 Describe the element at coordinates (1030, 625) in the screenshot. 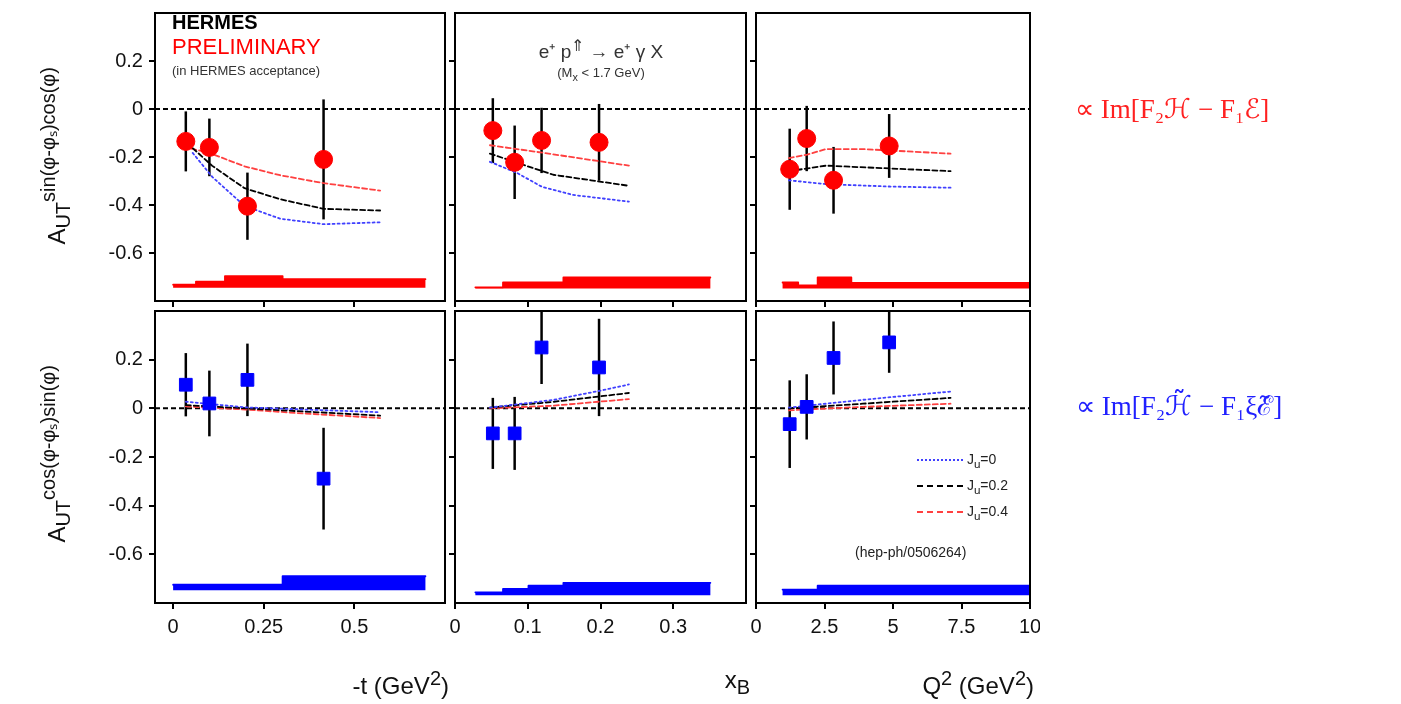

I see `x-tick-label: 10` at that location.